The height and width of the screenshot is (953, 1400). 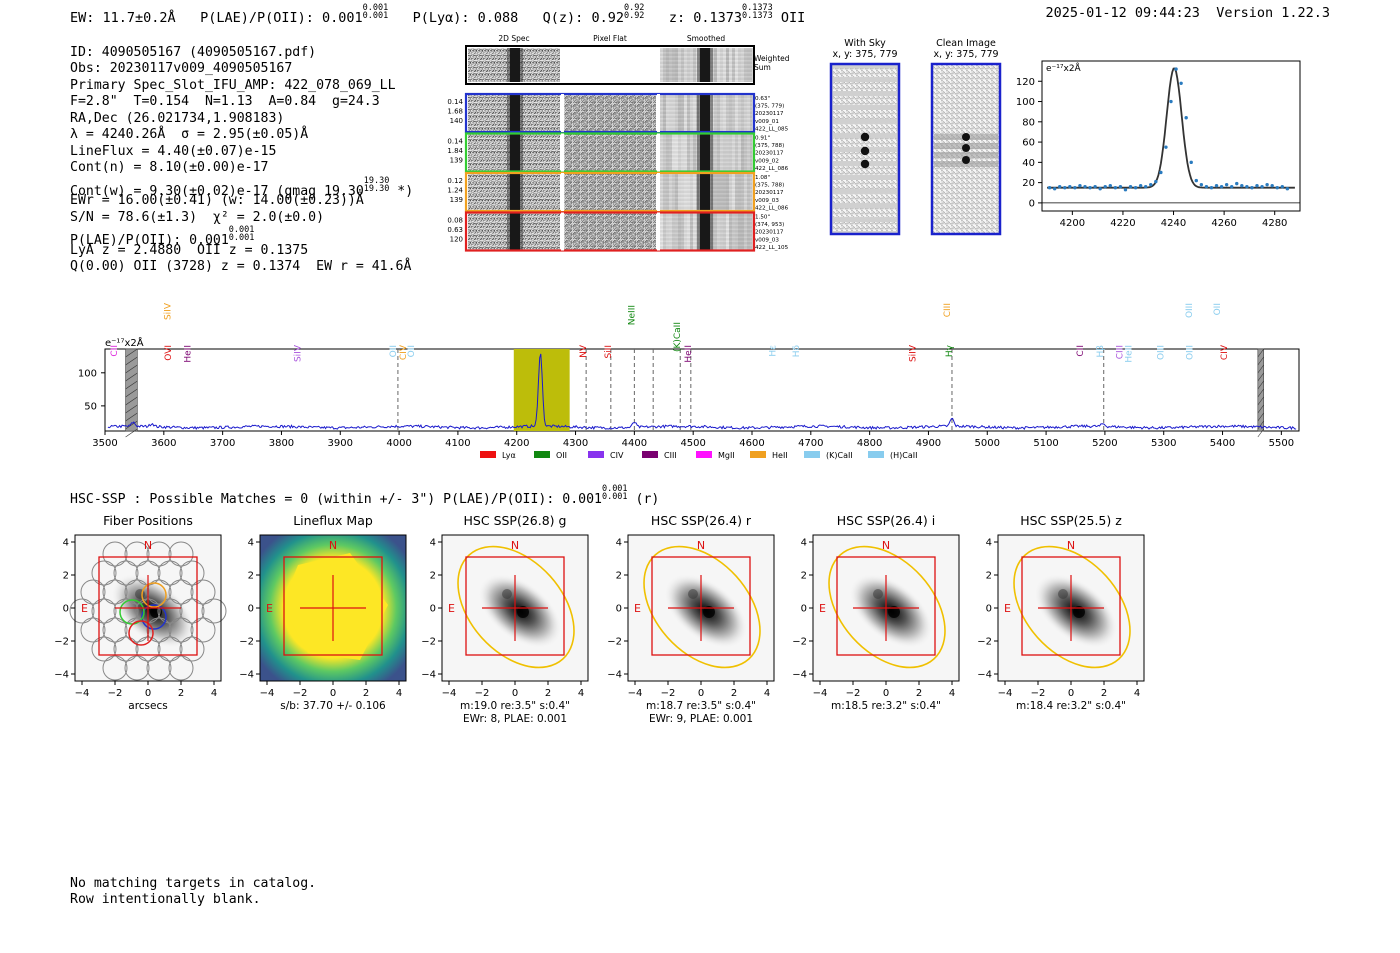 What do you see at coordinates (797, 351) in the screenshot?
I see `spec-line-label: Hδ` at bounding box center [797, 351].